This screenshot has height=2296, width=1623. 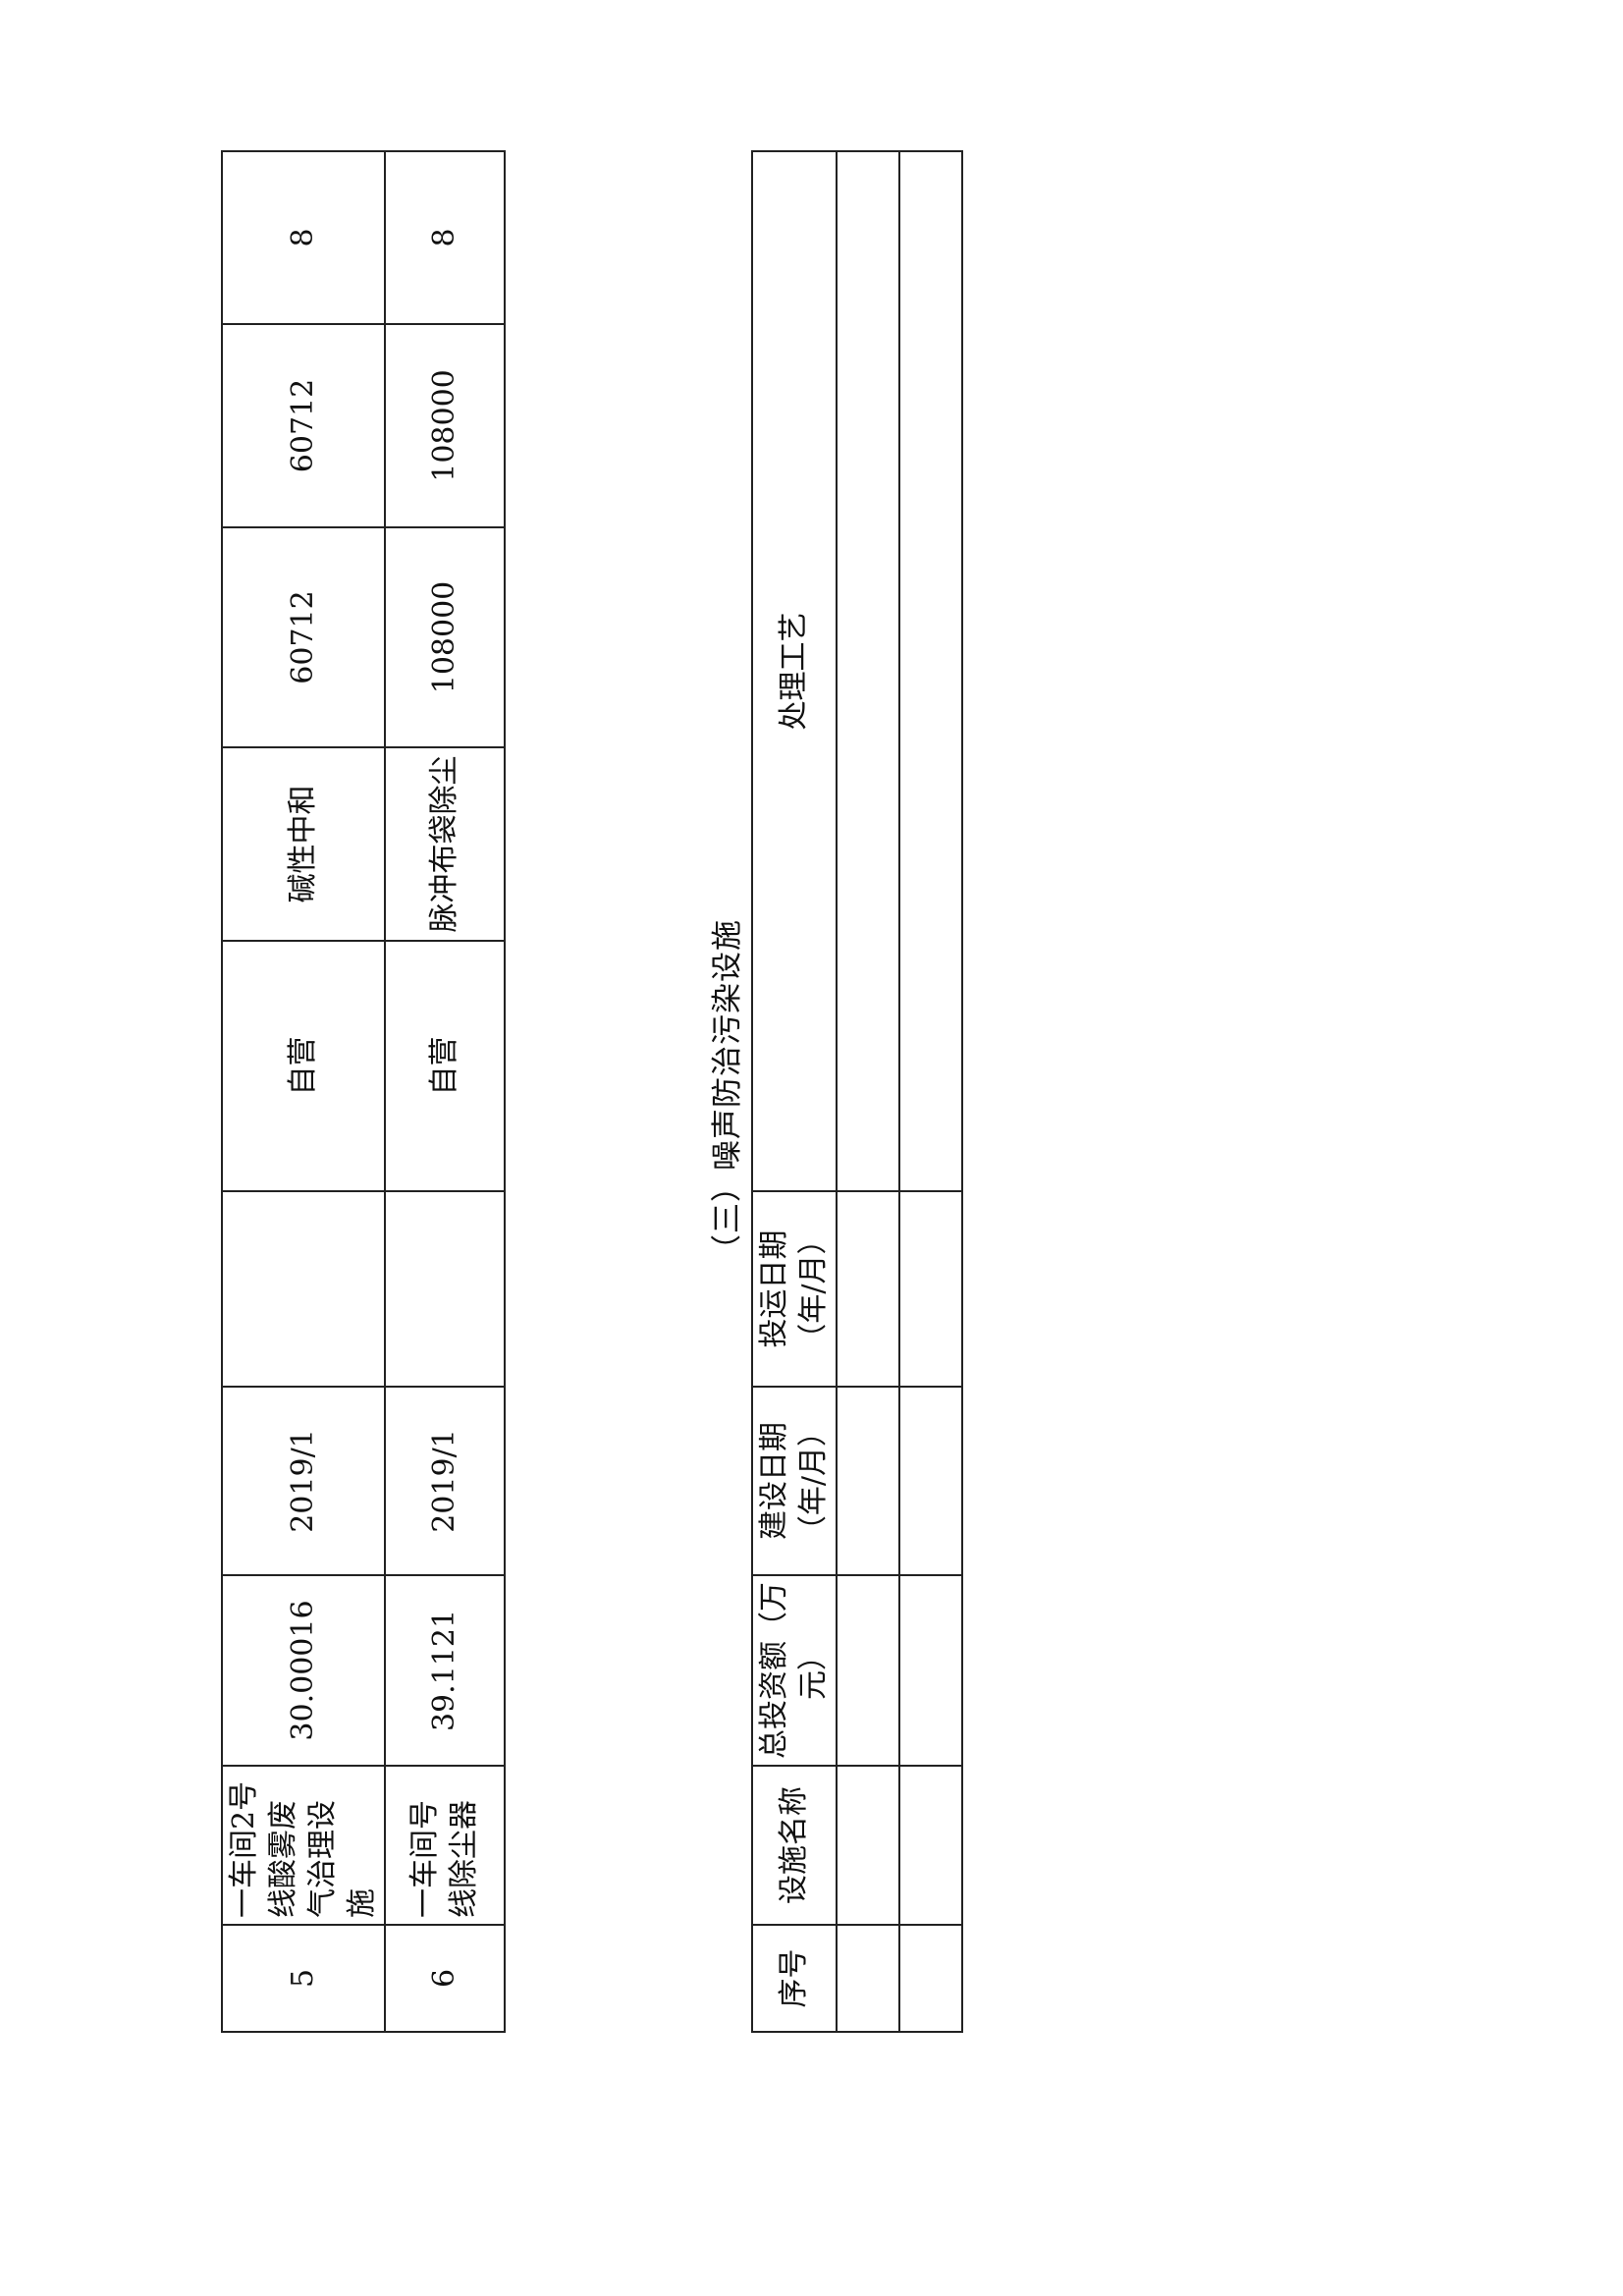 What do you see at coordinates (445, 425) in the screenshot?
I see `cell-actual-capacity: 108000` at bounding box center [445, 425].